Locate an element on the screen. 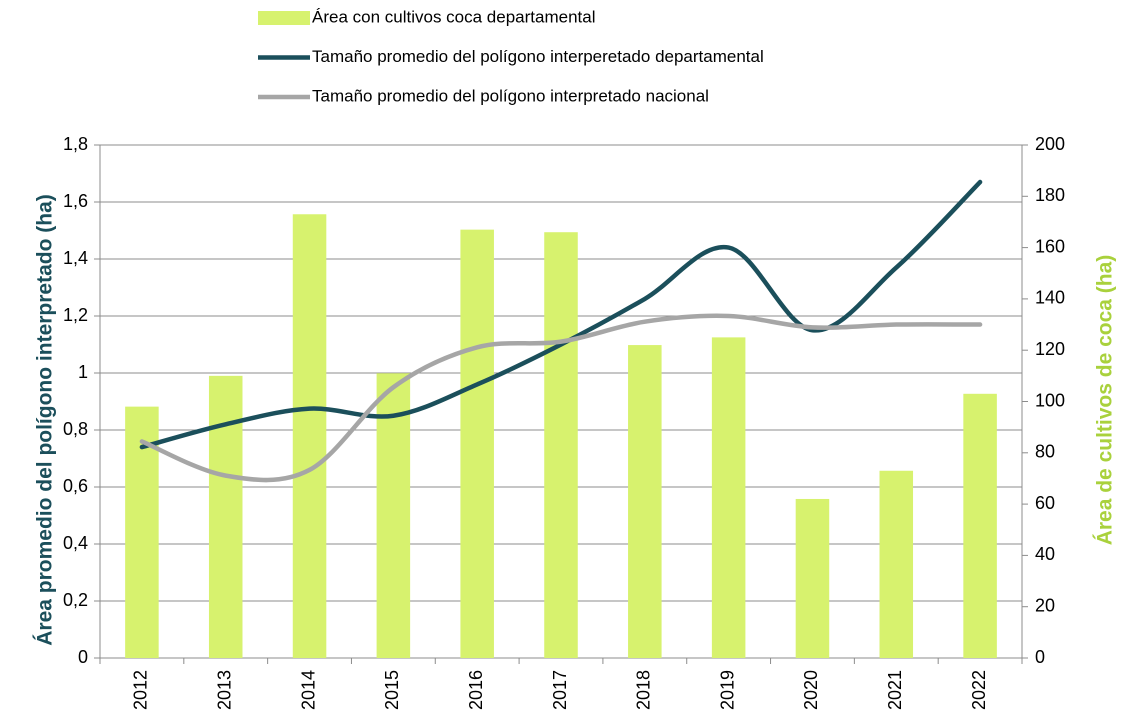 The height and width of the screenshot is (728, 1125). x-tick-label: 2021 is located at coordinates (895, 690).